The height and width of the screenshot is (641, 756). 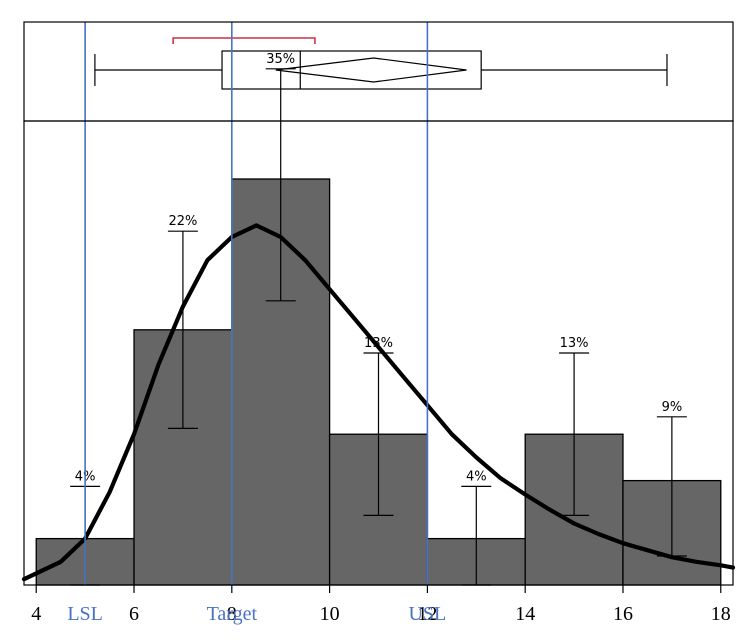 I want to click on x-tick-label-8: 8, so click(x=232, y=614).